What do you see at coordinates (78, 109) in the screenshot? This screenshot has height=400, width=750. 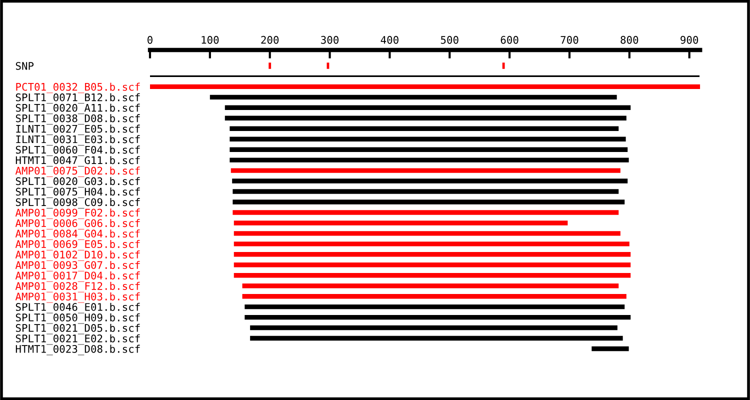 I see `y-tick-label: SPLT1_0020_A11.b.scf` at bounding box center [78, 109].